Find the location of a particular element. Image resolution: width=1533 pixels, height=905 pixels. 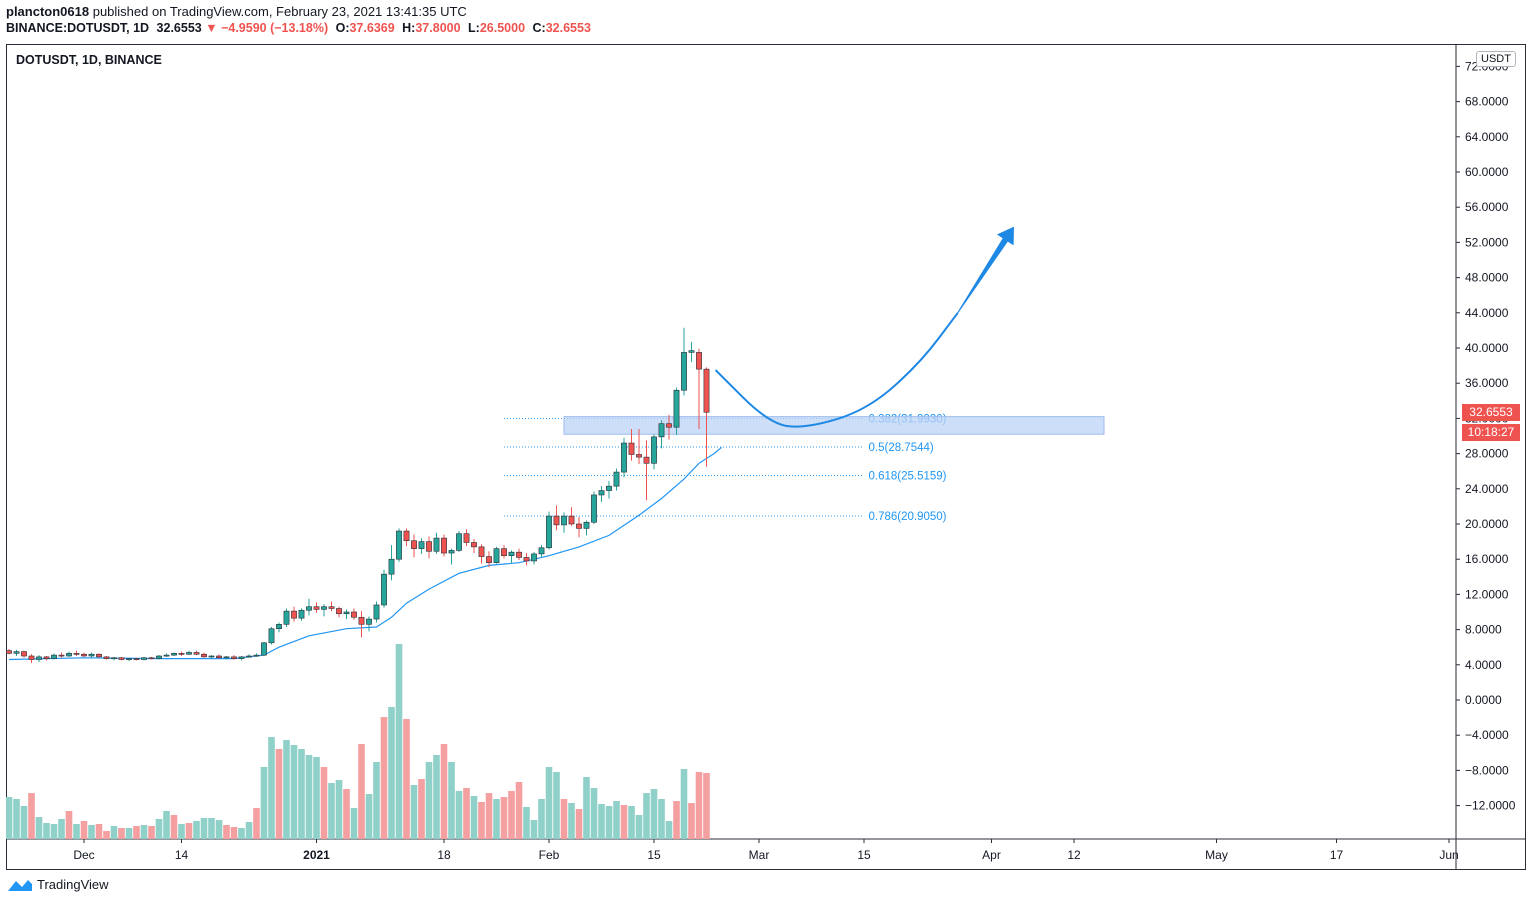

chart-symbol-label: DOTUSDT, 1D, BINANCE is located at coordinates (89, 60).